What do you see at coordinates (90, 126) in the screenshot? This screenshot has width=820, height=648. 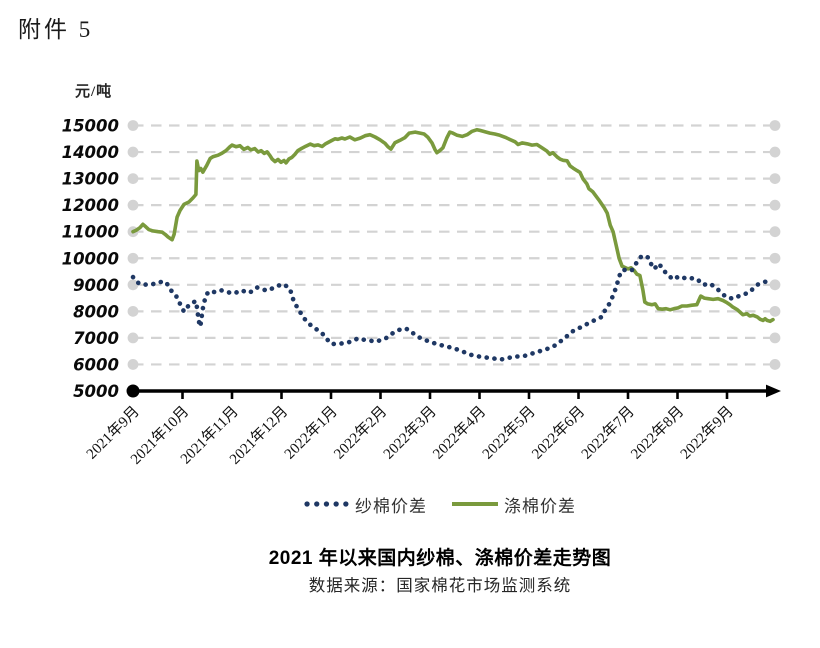 I see `y-tick-label: 15000` at bounding box center [90, 126].